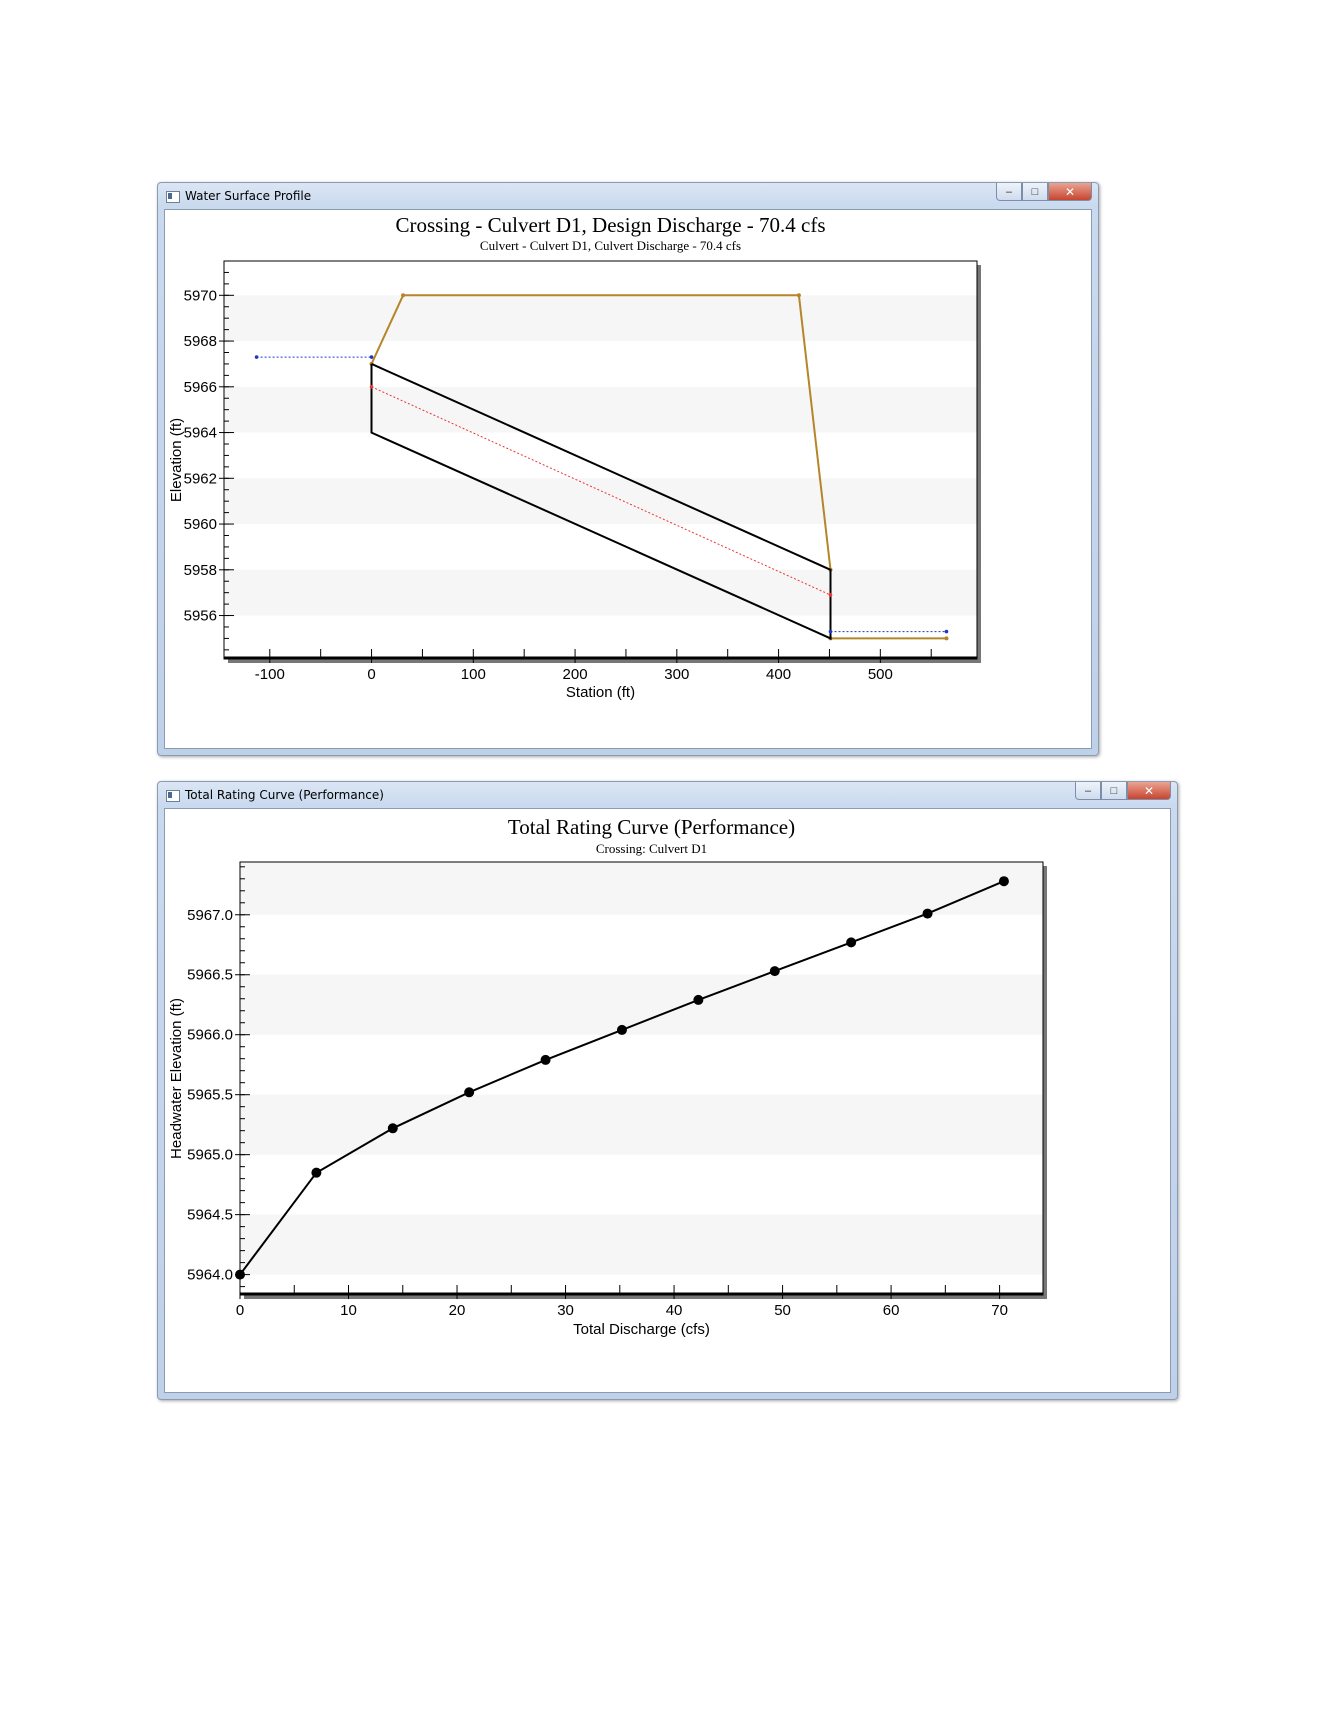  Describe the element at coordinates (200, 570) in the screenshot. I see `y-tick-label: 5958` at that location.